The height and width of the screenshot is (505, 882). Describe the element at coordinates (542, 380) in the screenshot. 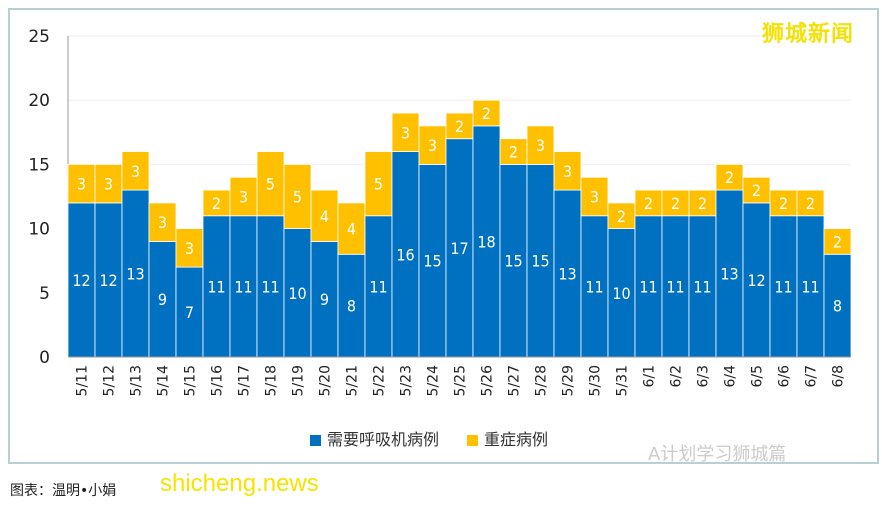

I see `x-tick-label: 5/28` at that location.